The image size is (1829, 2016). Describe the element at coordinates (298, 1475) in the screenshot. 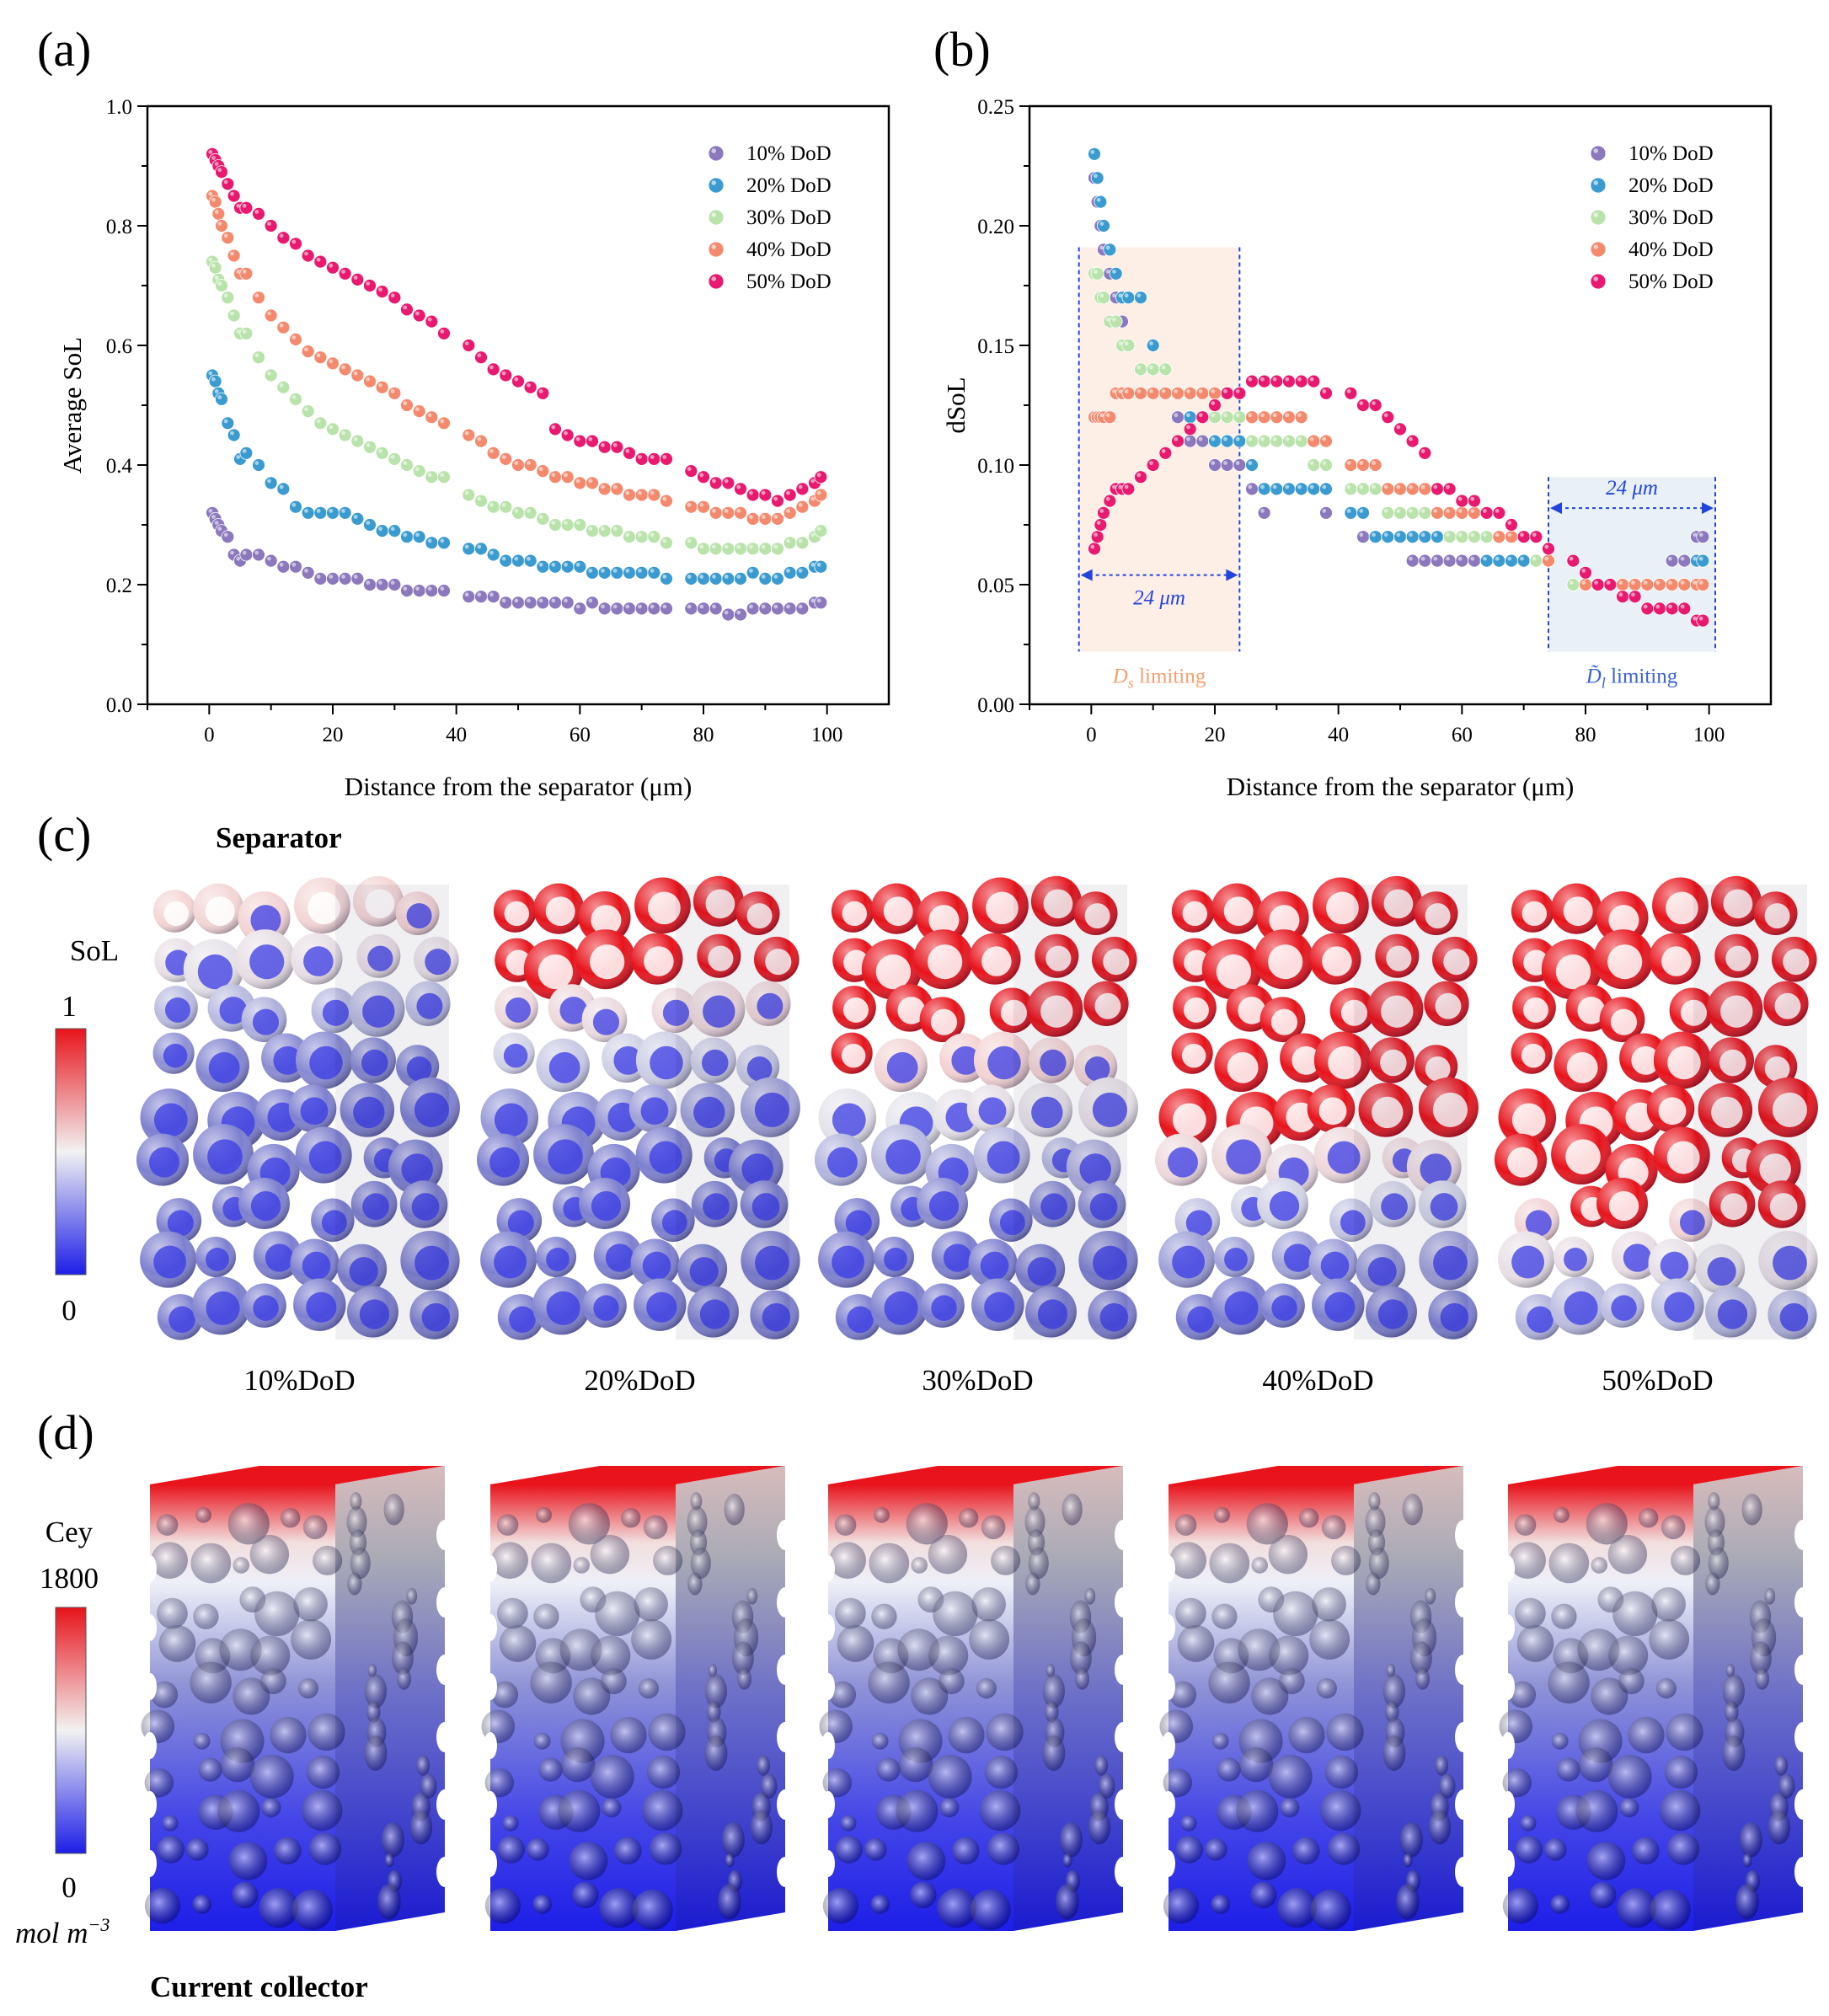

I see `block-top-face` at that location.